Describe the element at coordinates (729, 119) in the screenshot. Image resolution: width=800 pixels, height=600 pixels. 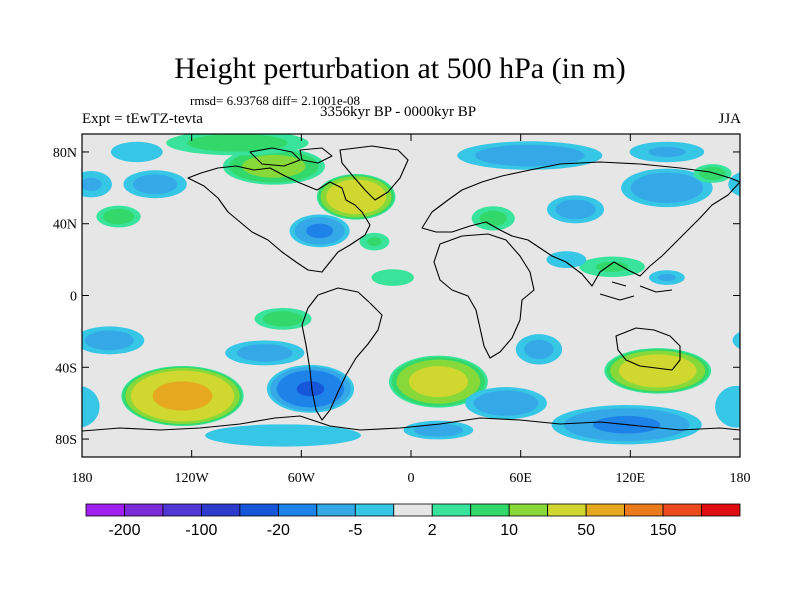
I see `season-label: JJA` at that location.